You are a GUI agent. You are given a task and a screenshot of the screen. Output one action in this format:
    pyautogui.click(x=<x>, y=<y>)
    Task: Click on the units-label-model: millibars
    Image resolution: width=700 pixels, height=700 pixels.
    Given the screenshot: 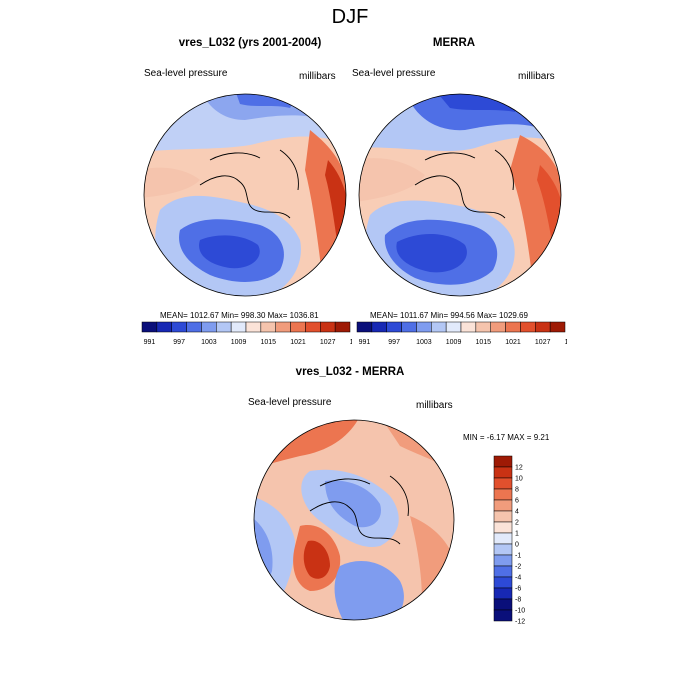 What is the action you would take?
    pyautogui.click(x=317, y=76)
    